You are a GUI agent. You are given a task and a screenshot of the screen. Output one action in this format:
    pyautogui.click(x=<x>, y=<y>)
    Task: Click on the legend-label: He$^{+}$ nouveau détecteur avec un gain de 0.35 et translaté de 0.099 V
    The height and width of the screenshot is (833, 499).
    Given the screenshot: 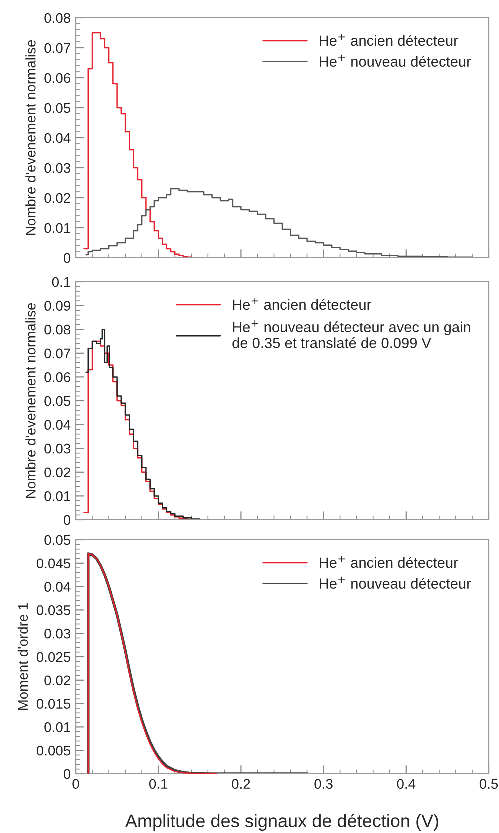 What is the action you would take?
    pyautogui.click(x=351, y=334)
    